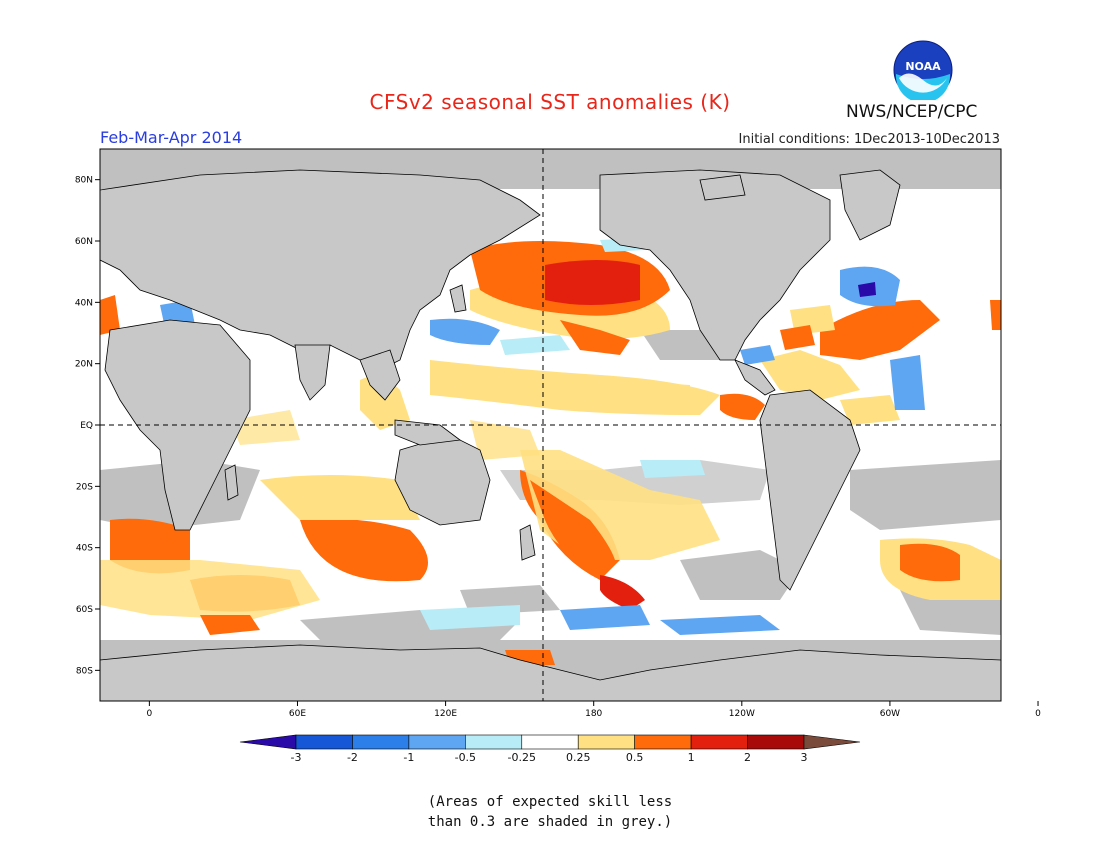  What do you see at coordinates (268, 742) in the screenshot?
I see `legend-cell-min` at bounding box center [268, 742].